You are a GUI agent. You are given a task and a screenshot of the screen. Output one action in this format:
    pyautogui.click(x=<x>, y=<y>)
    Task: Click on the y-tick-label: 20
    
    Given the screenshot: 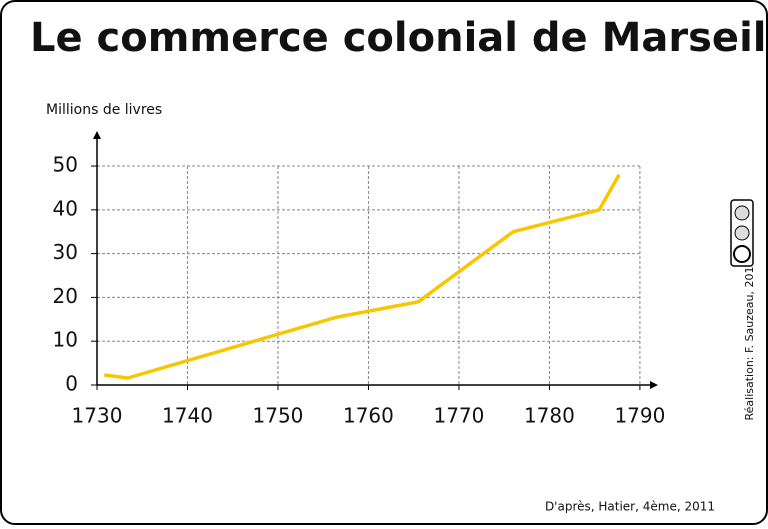 What is the action you would take?
    pyautogui.click(x=65, y=296)
    